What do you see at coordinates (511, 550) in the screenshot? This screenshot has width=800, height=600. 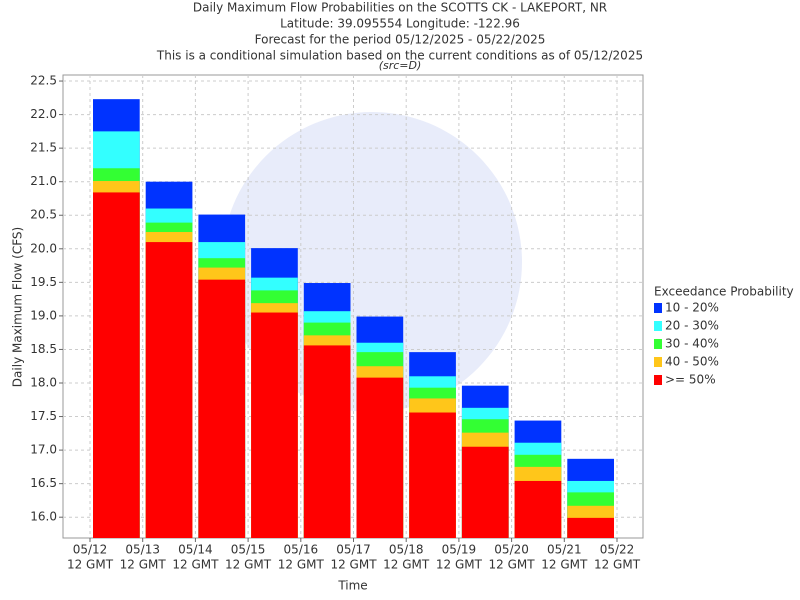 I see `x-tick-label: 05/20` at bounding box center [511, 550].